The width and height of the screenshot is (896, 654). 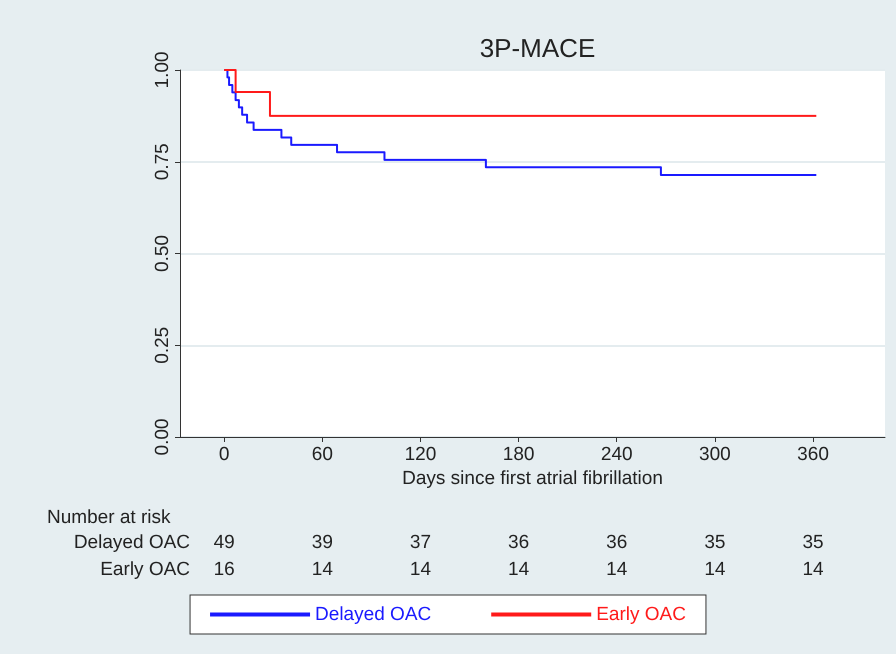 I want to click on chart-title: 3P-MACE, so click(x=538, y=48).